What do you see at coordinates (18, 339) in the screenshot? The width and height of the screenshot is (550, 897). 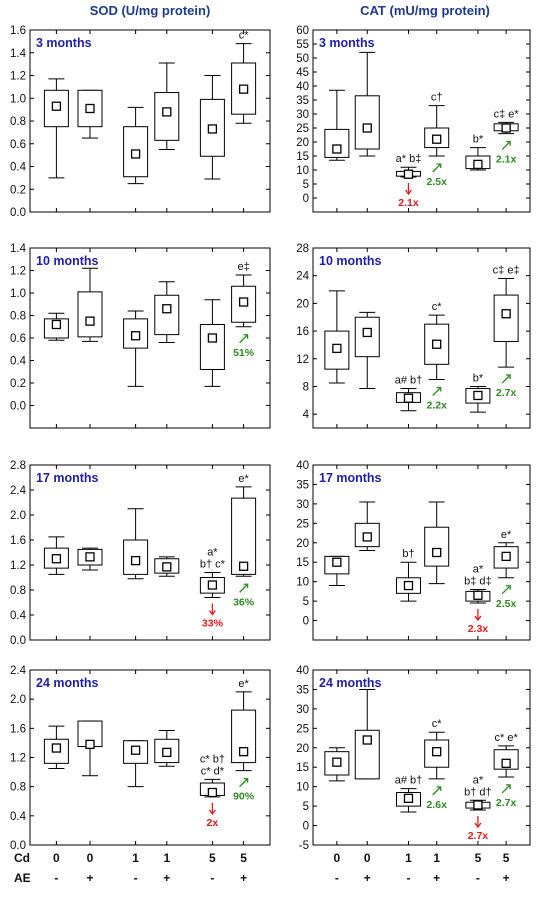 I see `y-tick-label: 0.6` at bounding box center [18, 339].